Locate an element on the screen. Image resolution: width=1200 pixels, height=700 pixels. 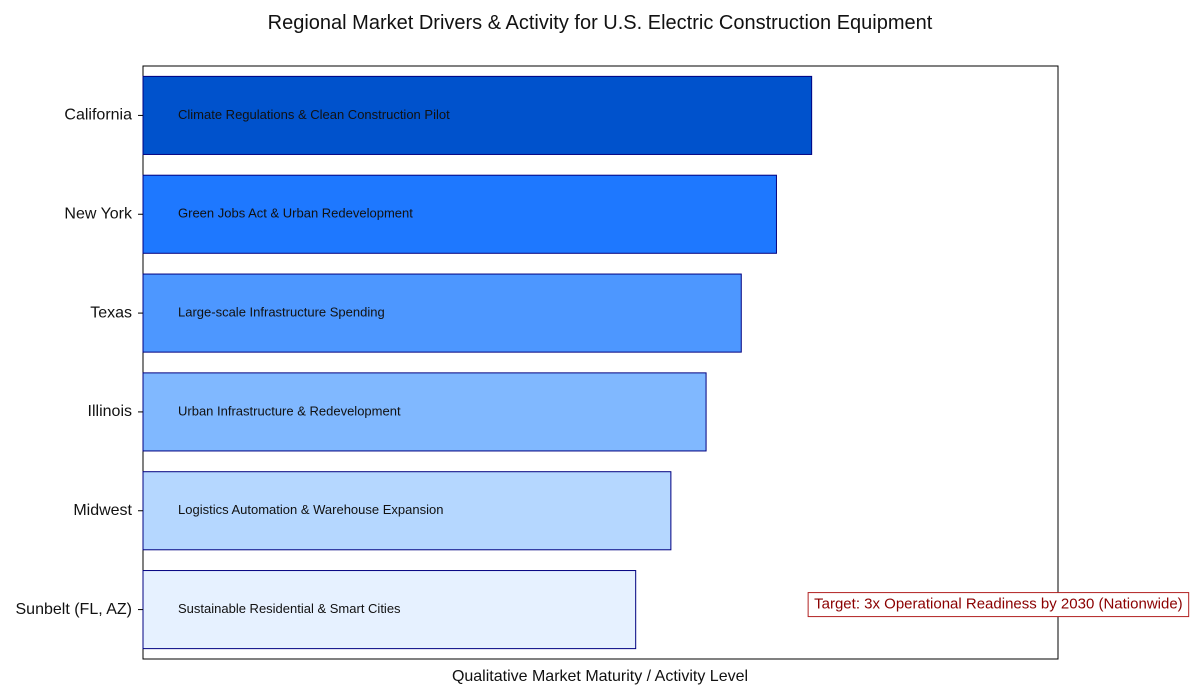
bar-label-5: Sustainable Residential & Smart Cities is located at coordinates (289, 608).